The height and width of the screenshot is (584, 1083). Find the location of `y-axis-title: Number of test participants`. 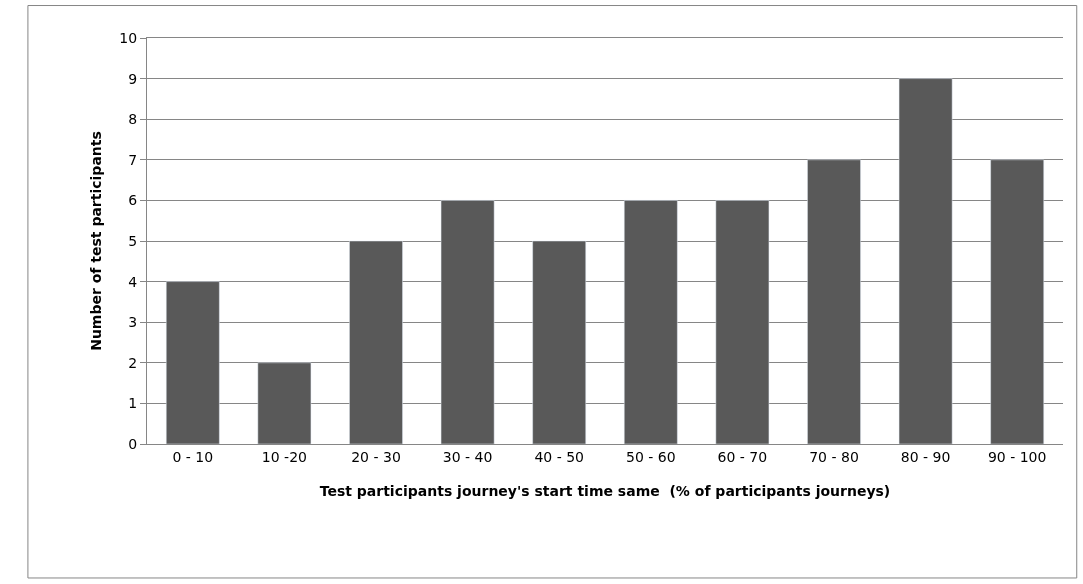

y-axis-title: Number of test participants is located at coordinates (95, 241).